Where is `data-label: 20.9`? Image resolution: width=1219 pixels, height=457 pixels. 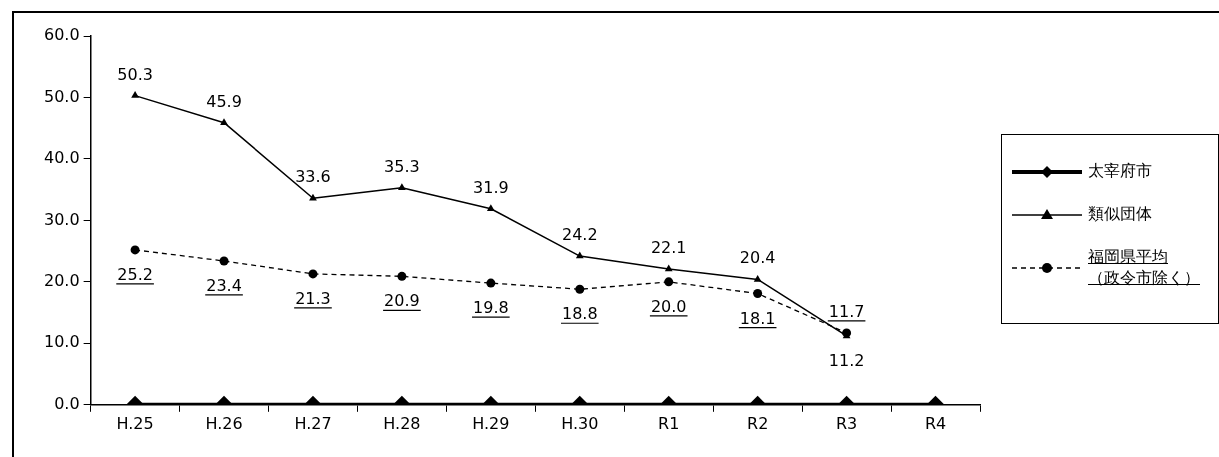
data-label: 20.9 is located at coordinates (402, 301).